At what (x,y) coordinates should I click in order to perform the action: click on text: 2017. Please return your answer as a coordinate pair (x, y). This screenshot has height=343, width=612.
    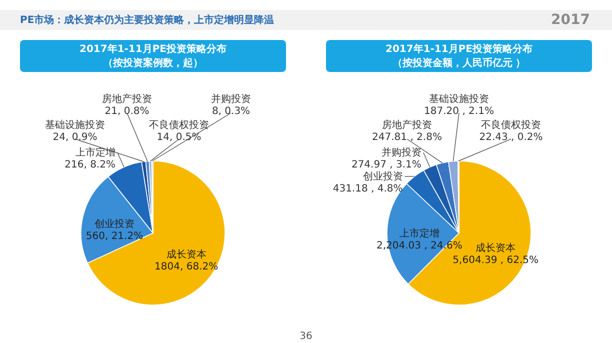
    Looking at the image, I should click on (570, 20).